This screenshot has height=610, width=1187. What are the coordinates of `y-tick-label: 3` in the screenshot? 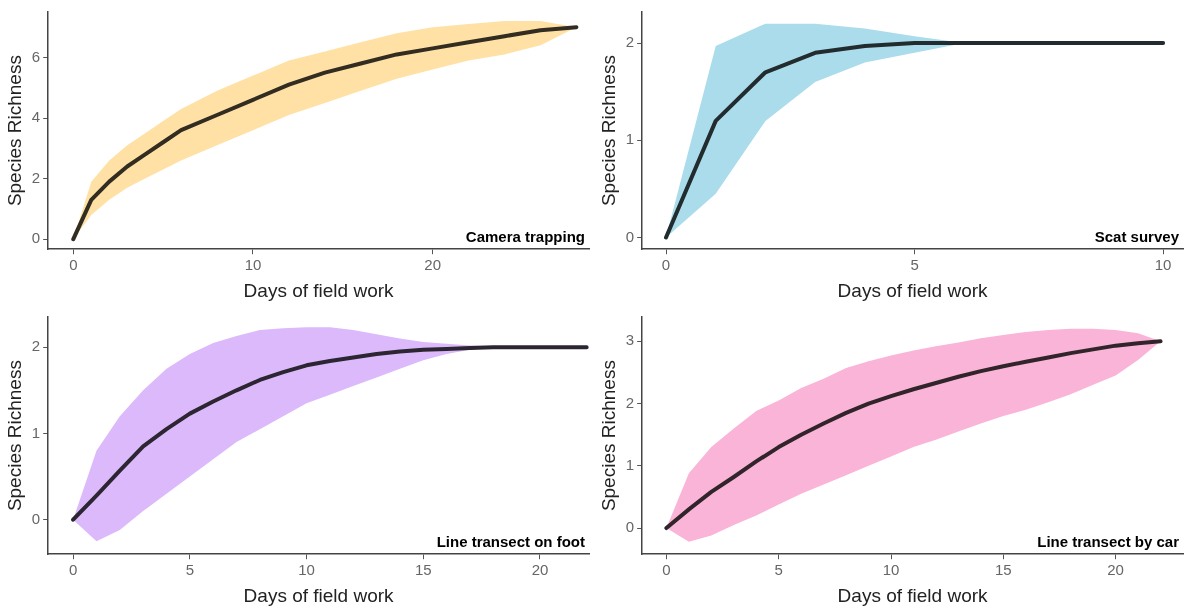 It's located at (630, 340).